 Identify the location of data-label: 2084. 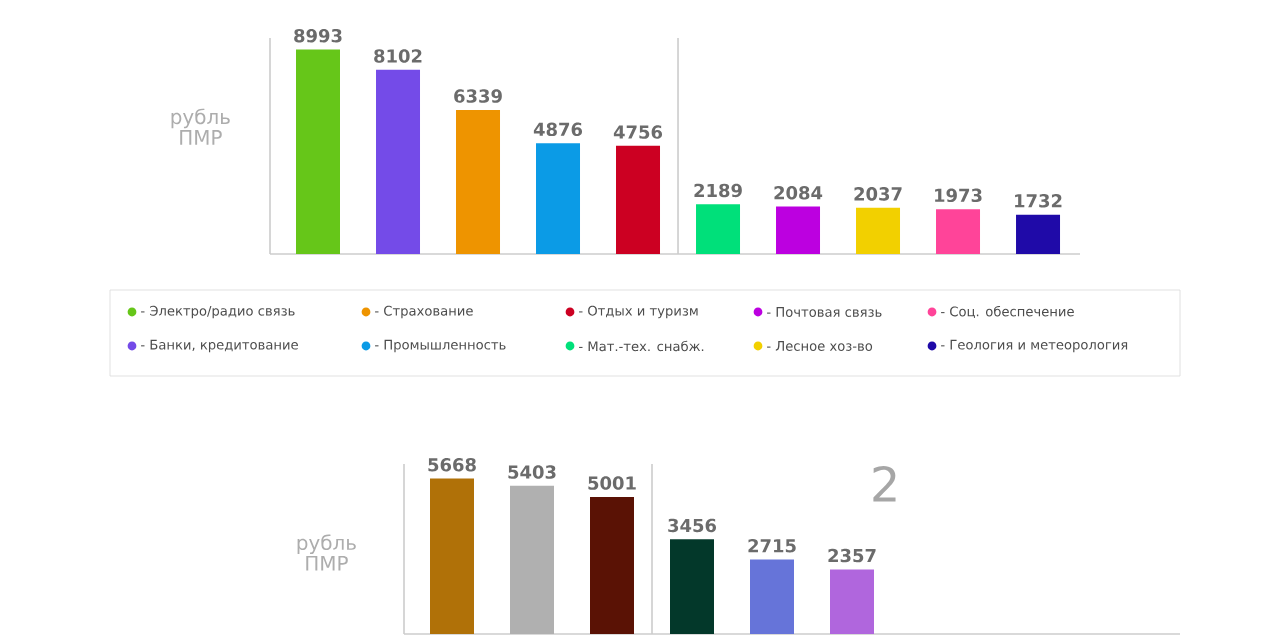
(798, 193).